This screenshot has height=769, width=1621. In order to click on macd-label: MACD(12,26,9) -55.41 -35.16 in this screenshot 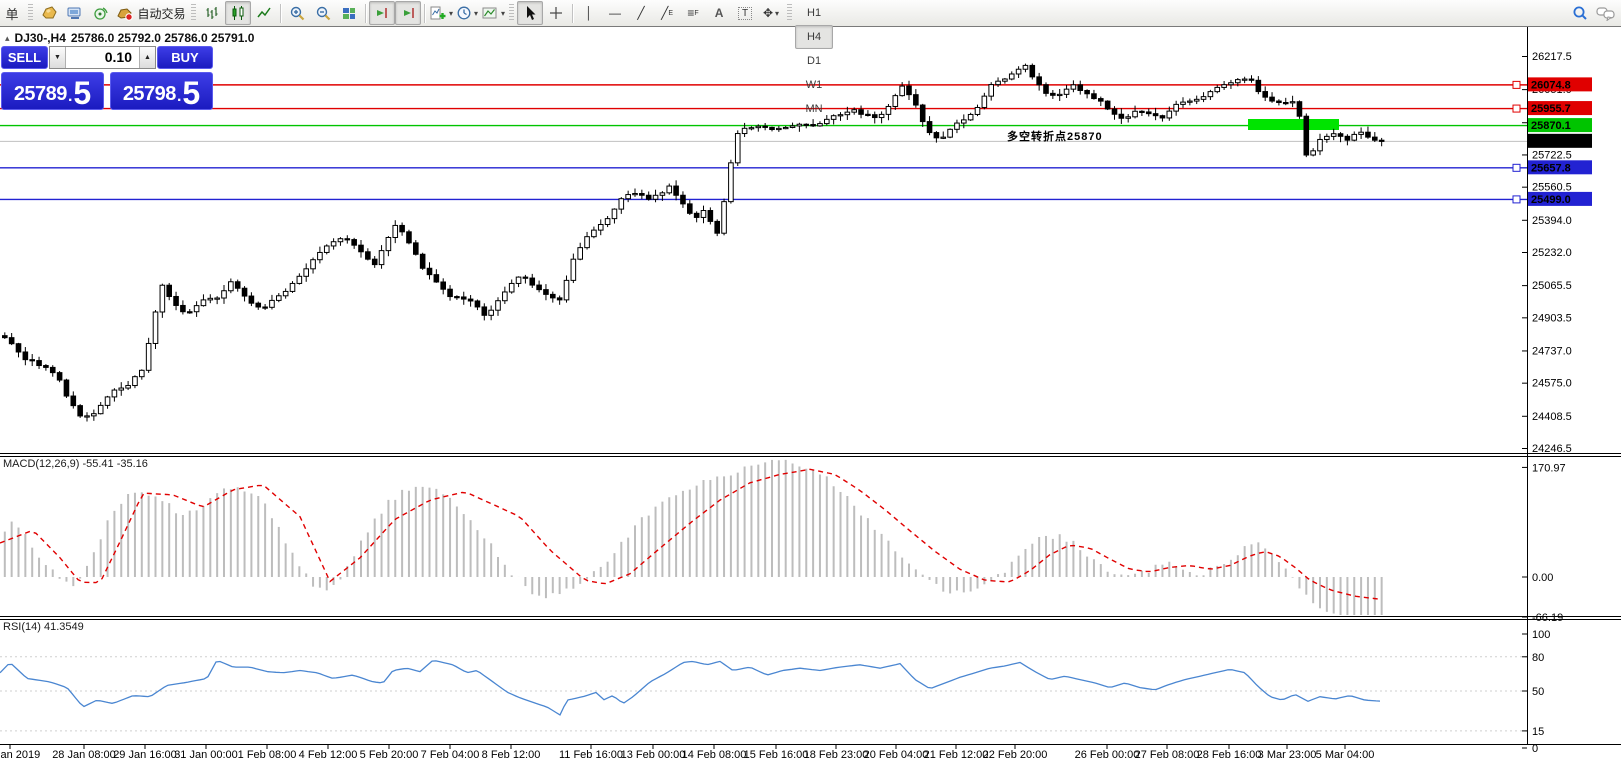, I will do `click(75, 464)`.